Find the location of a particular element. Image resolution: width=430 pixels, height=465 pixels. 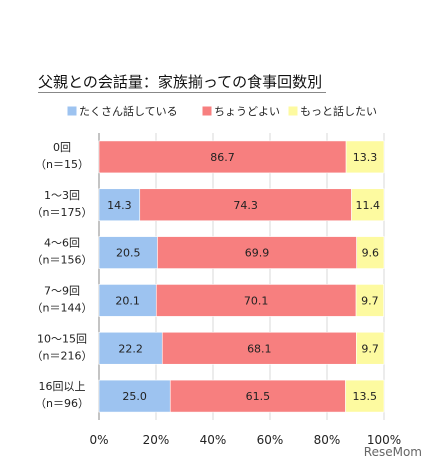

data-label-4-0: 22.2 is located at coordinates (130, 348).